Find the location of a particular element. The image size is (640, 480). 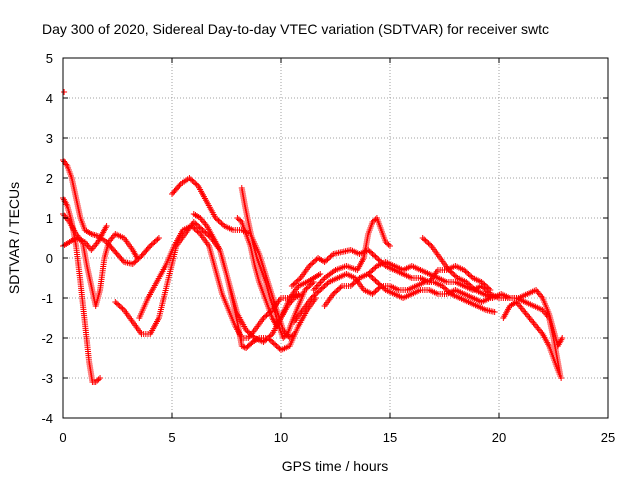

y-tick-label: 0 is located at coordinates (49, 258).